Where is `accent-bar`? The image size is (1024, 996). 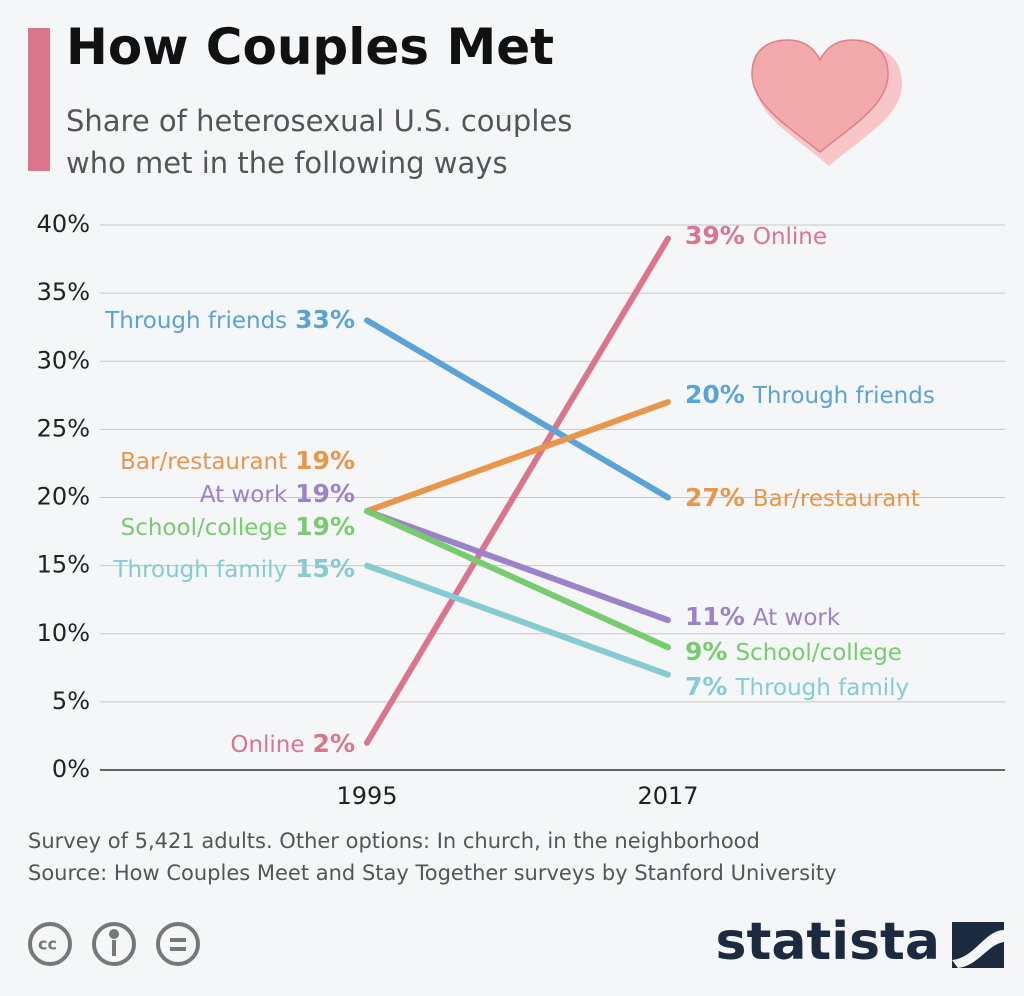 accent-bar is located at coordinates (39, 99).